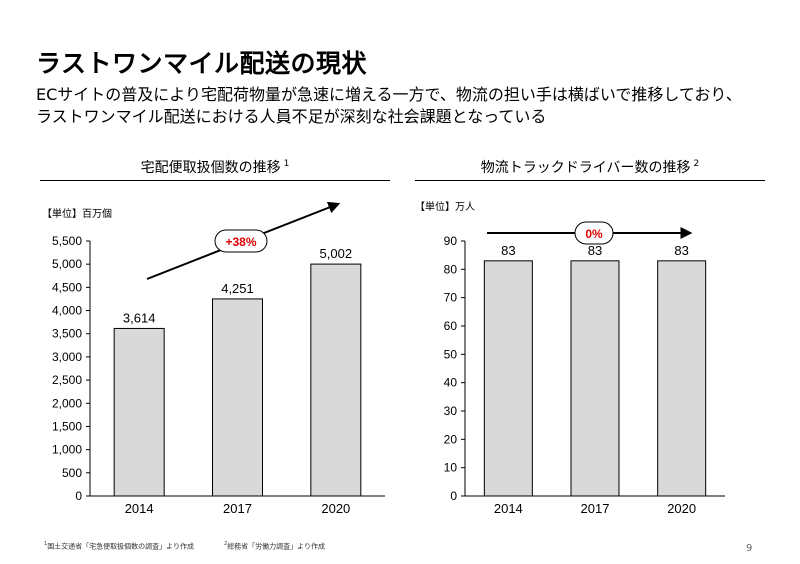  Describe the element at coordinates (67, 357) in the screenshot. I see `left-chart-y-tick-label: 3,000` at that location.